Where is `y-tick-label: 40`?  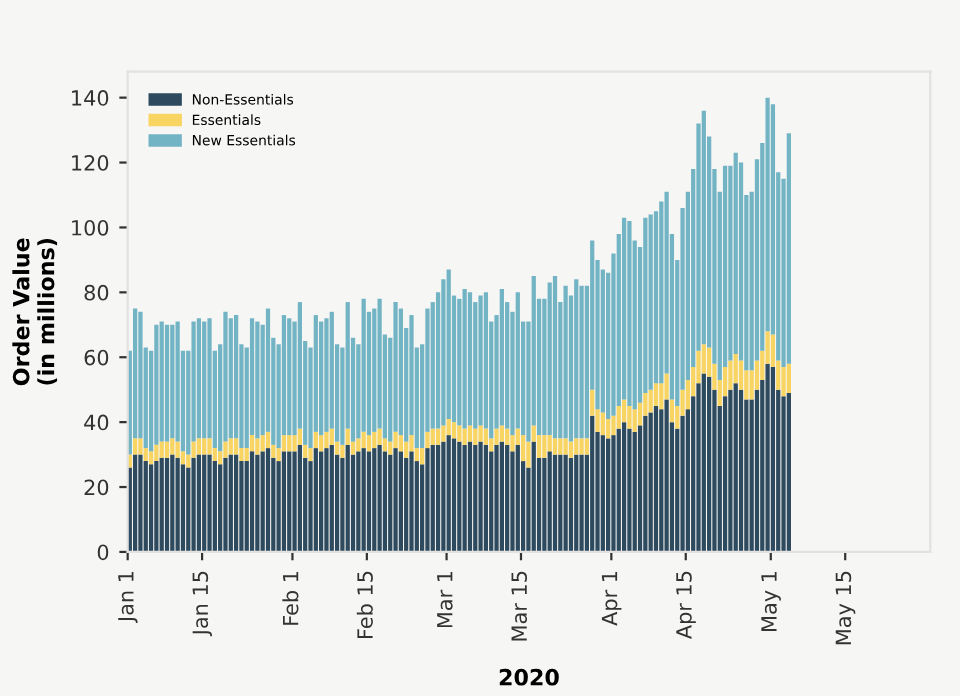
y-tick-label: 40 is located at coordinates (96, 422).